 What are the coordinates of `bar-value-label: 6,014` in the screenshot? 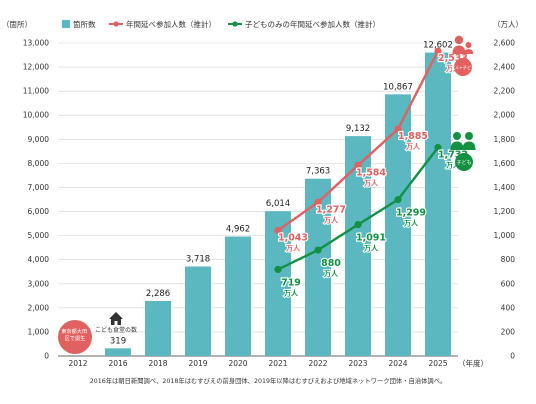 It's located at (278, 204).